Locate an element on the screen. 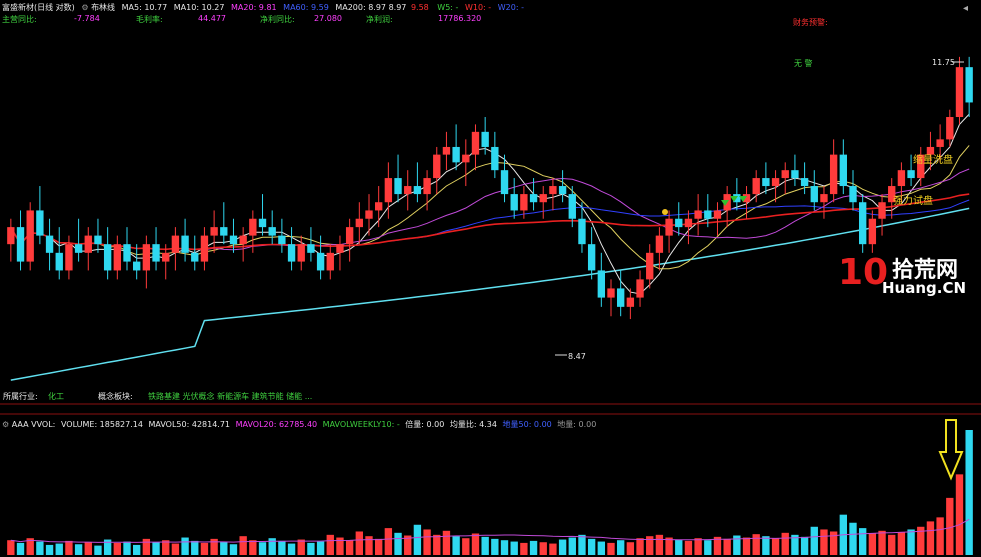 The width and height of the screenshot is (981, 557). concept-label: 概念板块: is located at coordinates (115, 396).